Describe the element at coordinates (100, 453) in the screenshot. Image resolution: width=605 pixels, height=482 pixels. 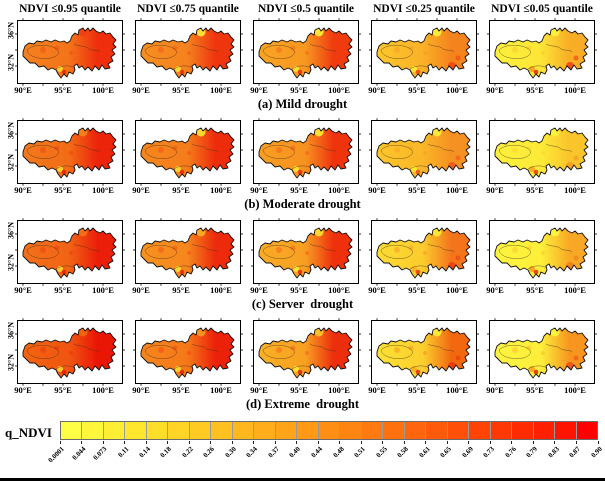
I see `colorbar-tick-label: 0.073` at that location.